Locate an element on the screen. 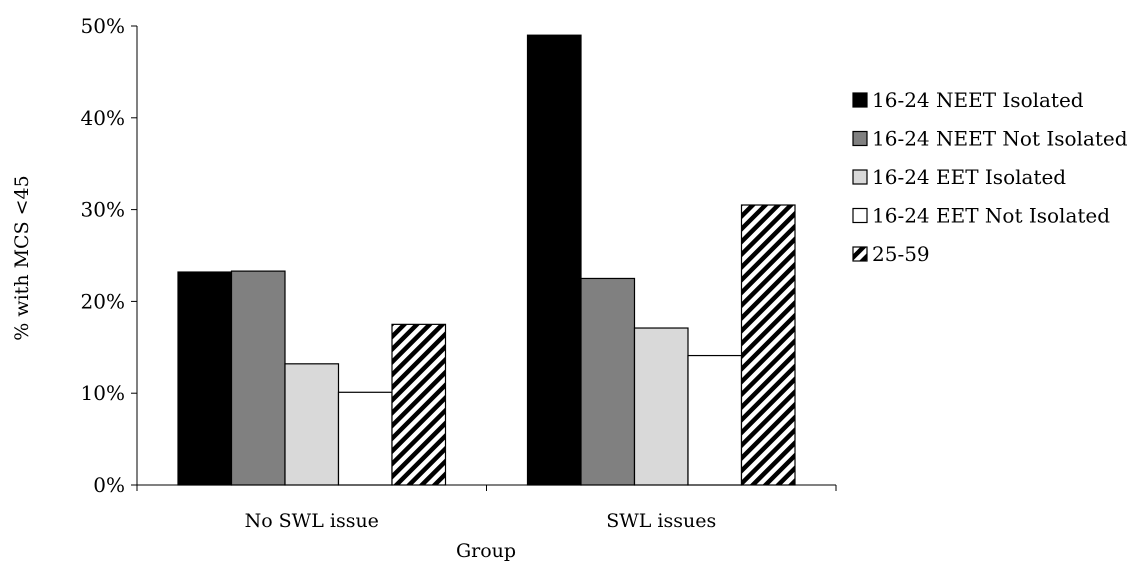 This screenshot has width=1127, height=563. x-tick-label: SWL issues is located at coordinates (661, 521).